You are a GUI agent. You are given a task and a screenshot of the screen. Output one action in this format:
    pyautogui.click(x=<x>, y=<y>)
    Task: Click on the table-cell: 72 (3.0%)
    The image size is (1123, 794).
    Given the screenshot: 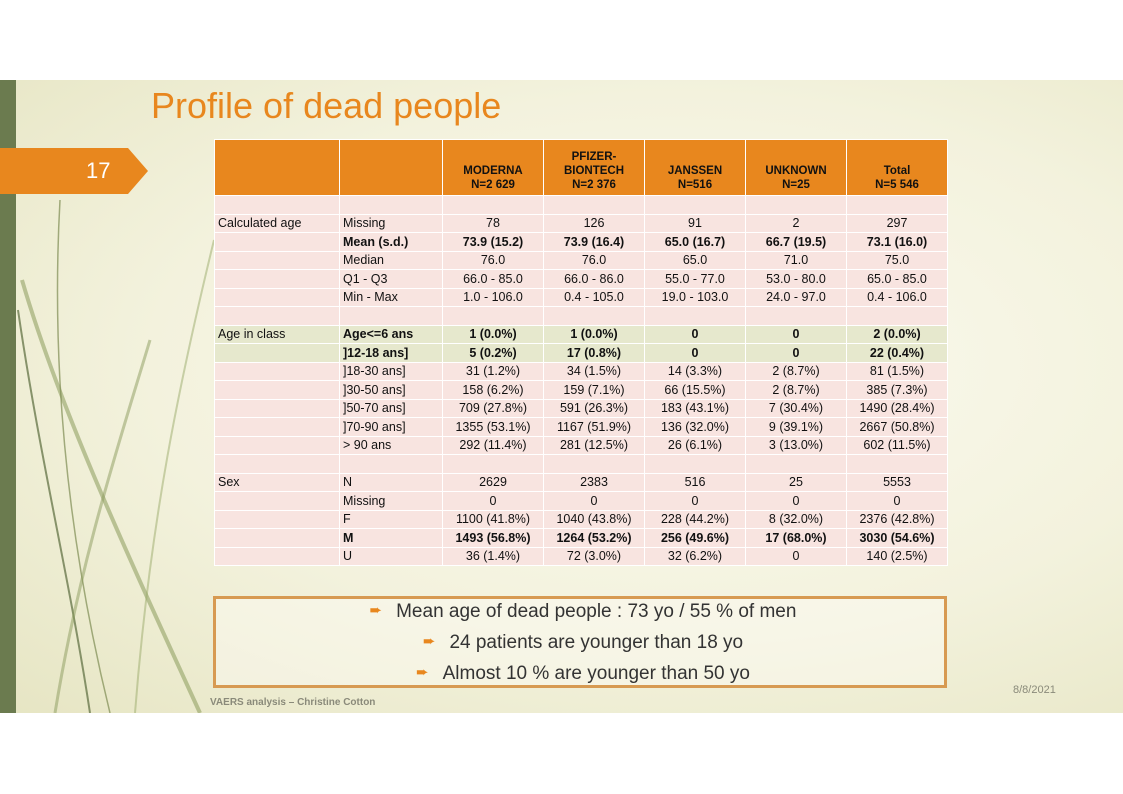 What is the action you would take?
    pyautogui.click(x=594, y=556)
    